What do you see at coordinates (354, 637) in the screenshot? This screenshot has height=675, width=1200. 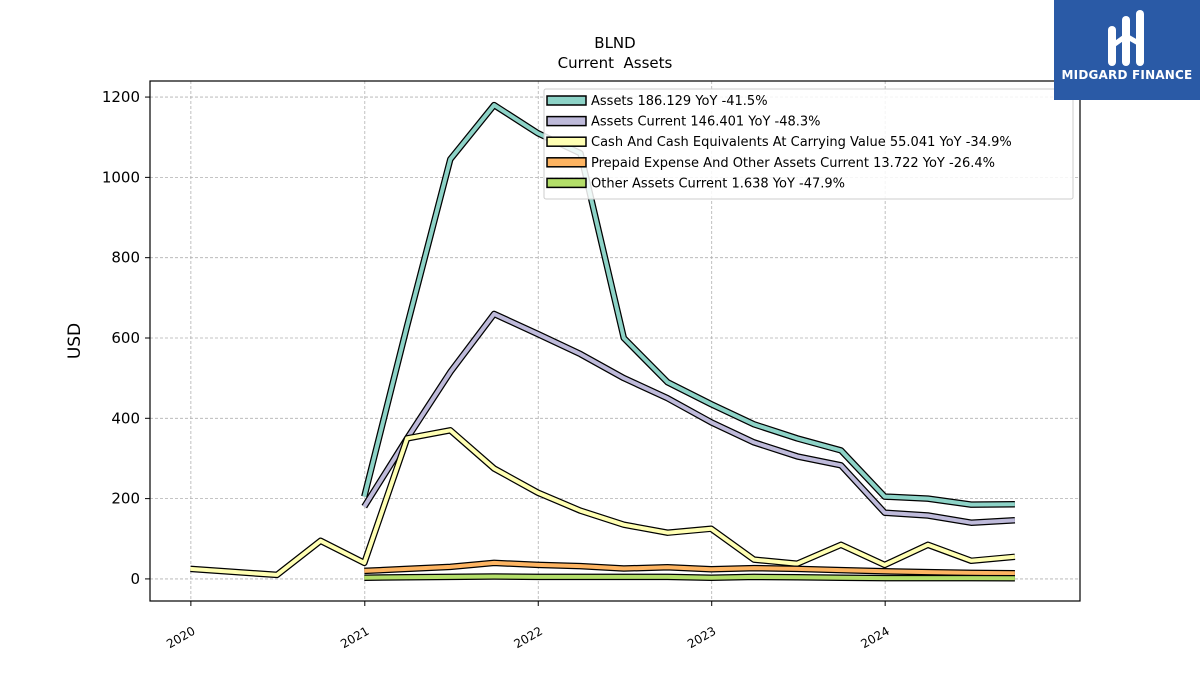 I see `x-tick-label: 2021` at bounding box center [354, 637].